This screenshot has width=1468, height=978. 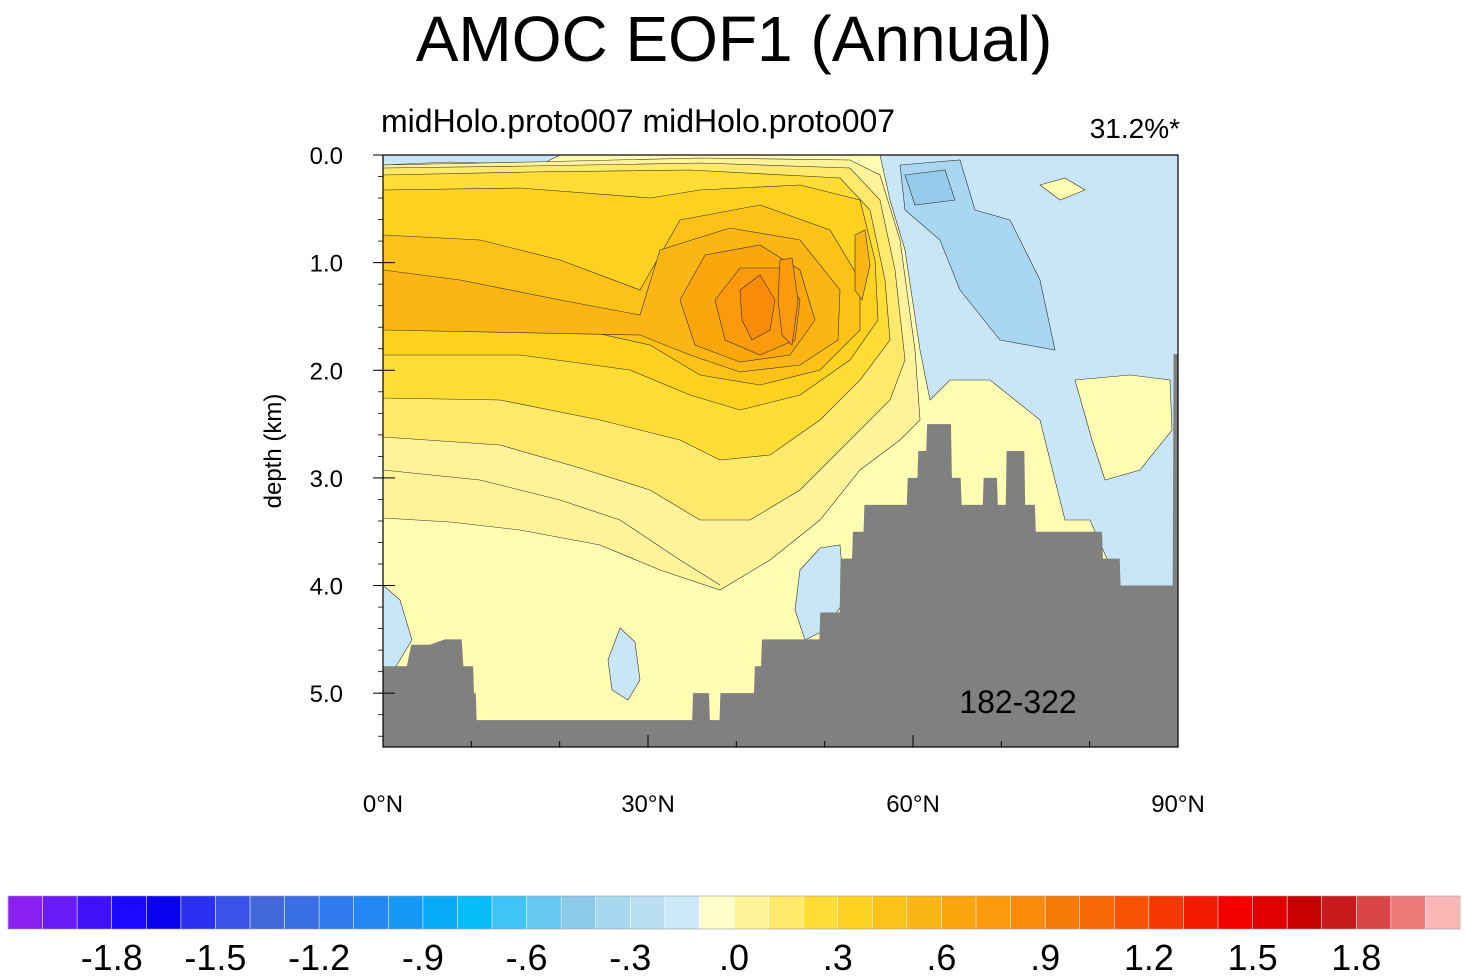 What do you see at coordinates (352, 440) in the screenshot?
I see `y-axis: 0.0 1.0 2.0 3.0 4.0 5.0` at bounding box center [352, 440].